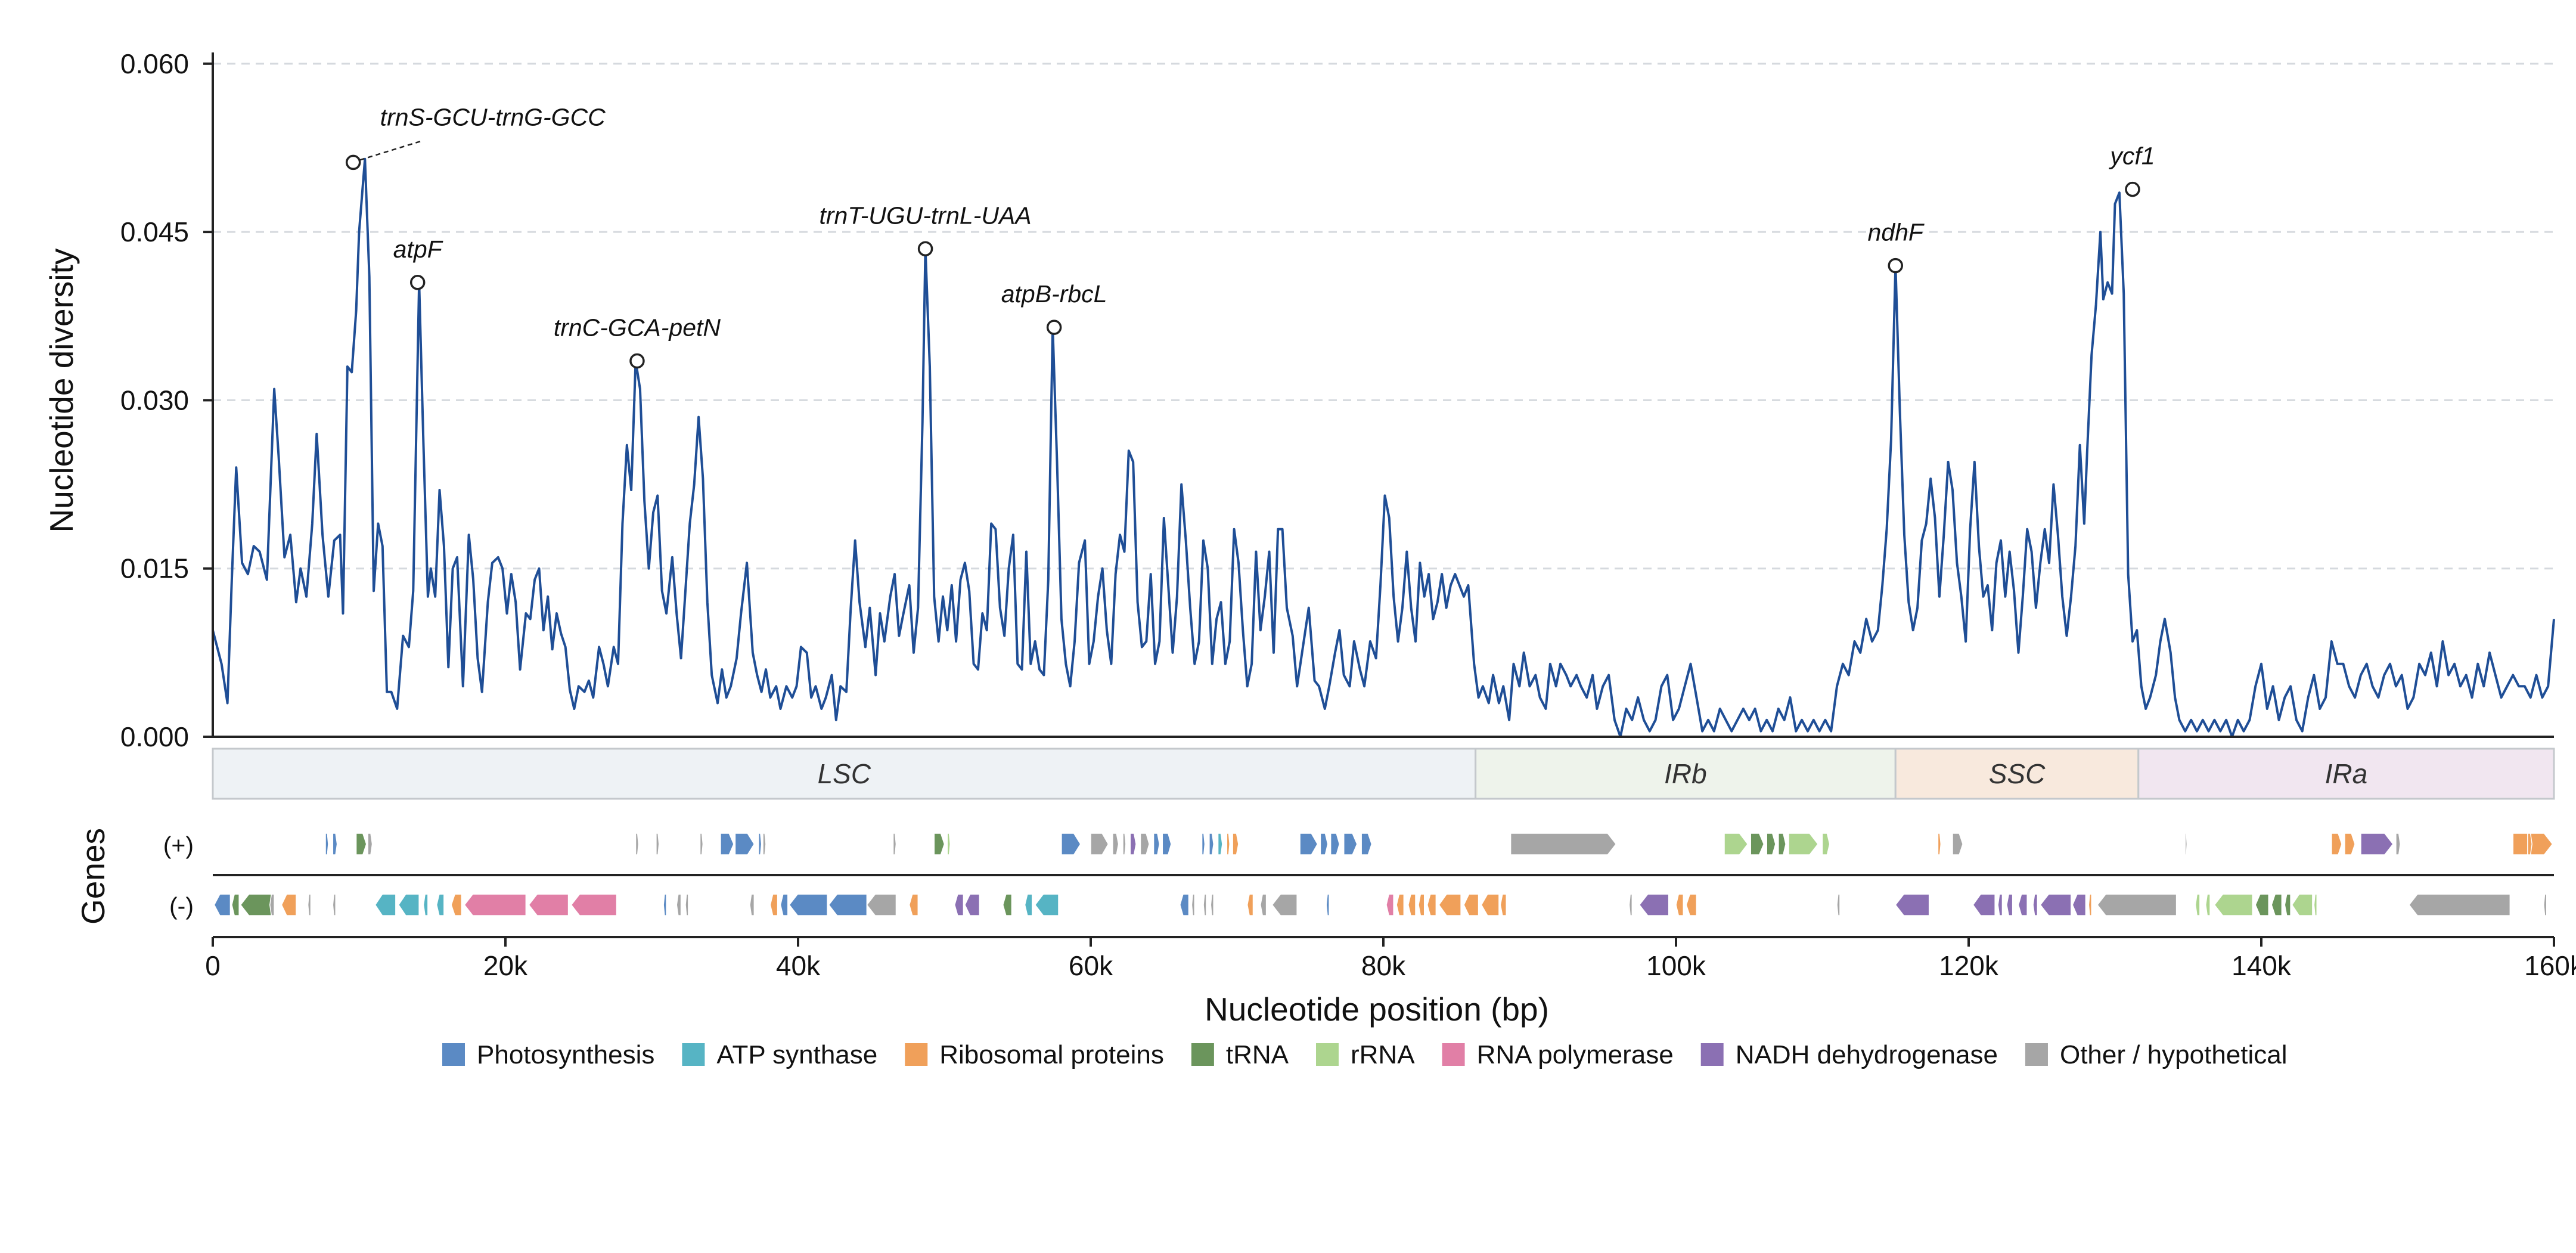 The image size is (2576, 1253). I want to click on legend-item-label: Other / hypothetical, so click(2174, 1054).